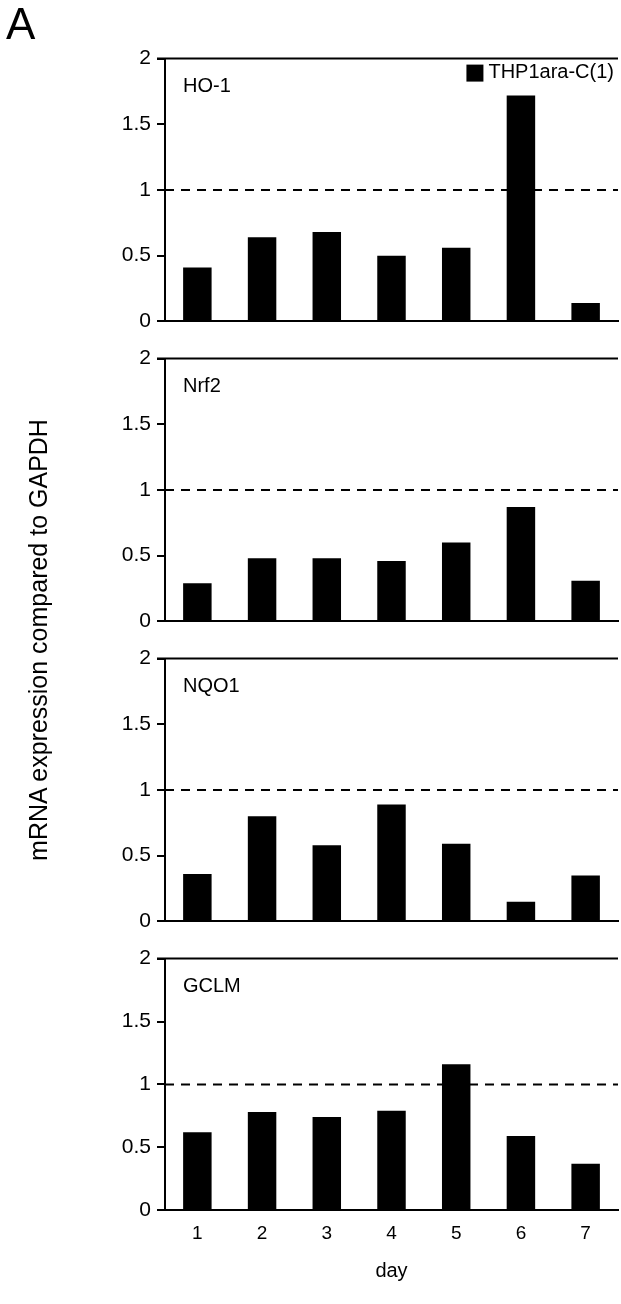 The width and height of the screenshot is (621, 1304). What do you see at coordinates (327, 1232) in the screenshot?
I see `x-tick-label: 3` at bounding box center [327, 1232].